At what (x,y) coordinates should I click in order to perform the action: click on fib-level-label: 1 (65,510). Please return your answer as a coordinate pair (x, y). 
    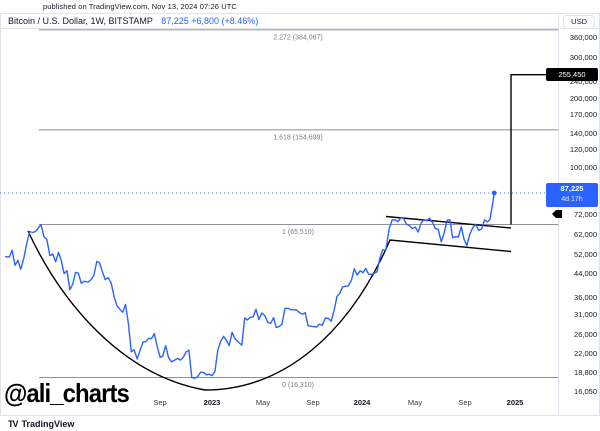
    Looking at the image, I should click on (298, 232).